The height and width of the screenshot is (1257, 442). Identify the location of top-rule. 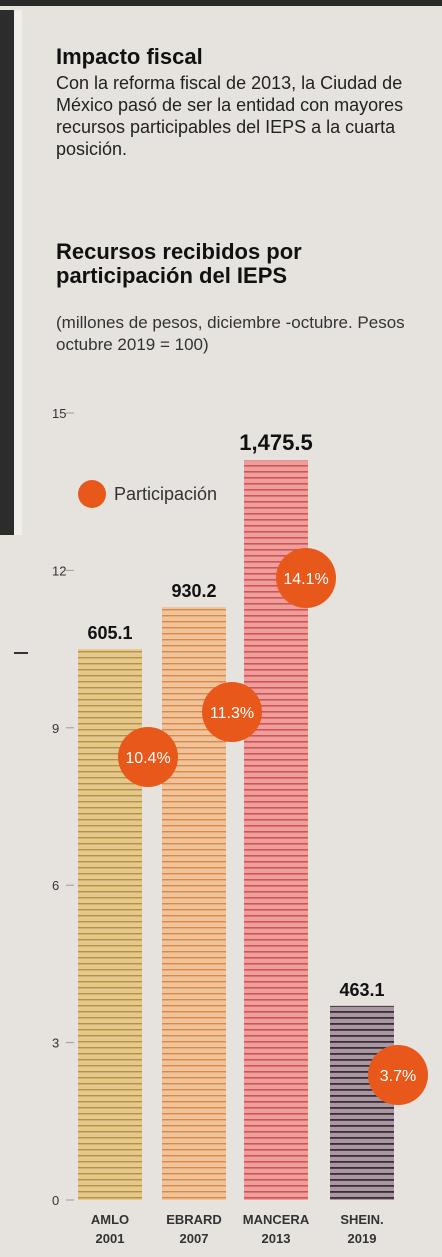
(221, 3).